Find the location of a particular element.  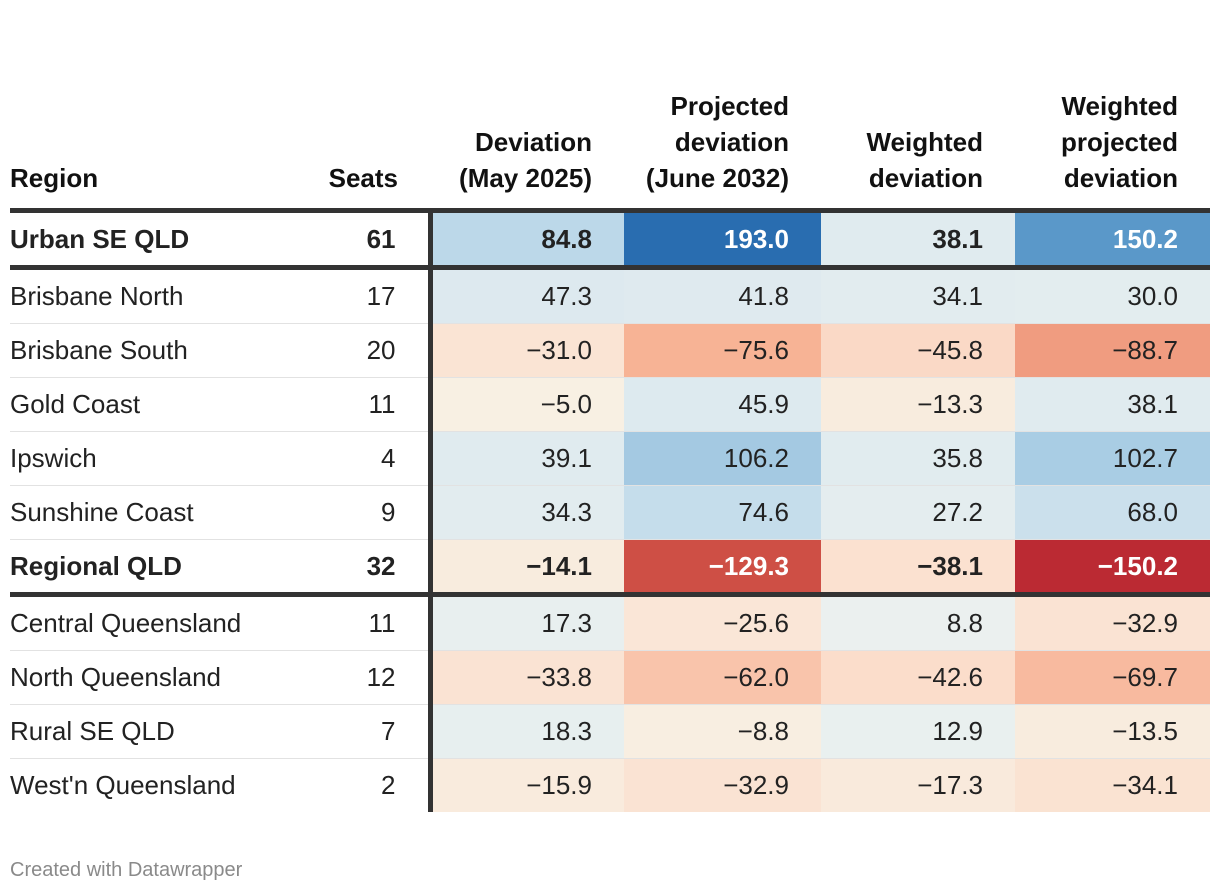

projected-deviation-cell: −25.6 is located at coordinates (722, 622).